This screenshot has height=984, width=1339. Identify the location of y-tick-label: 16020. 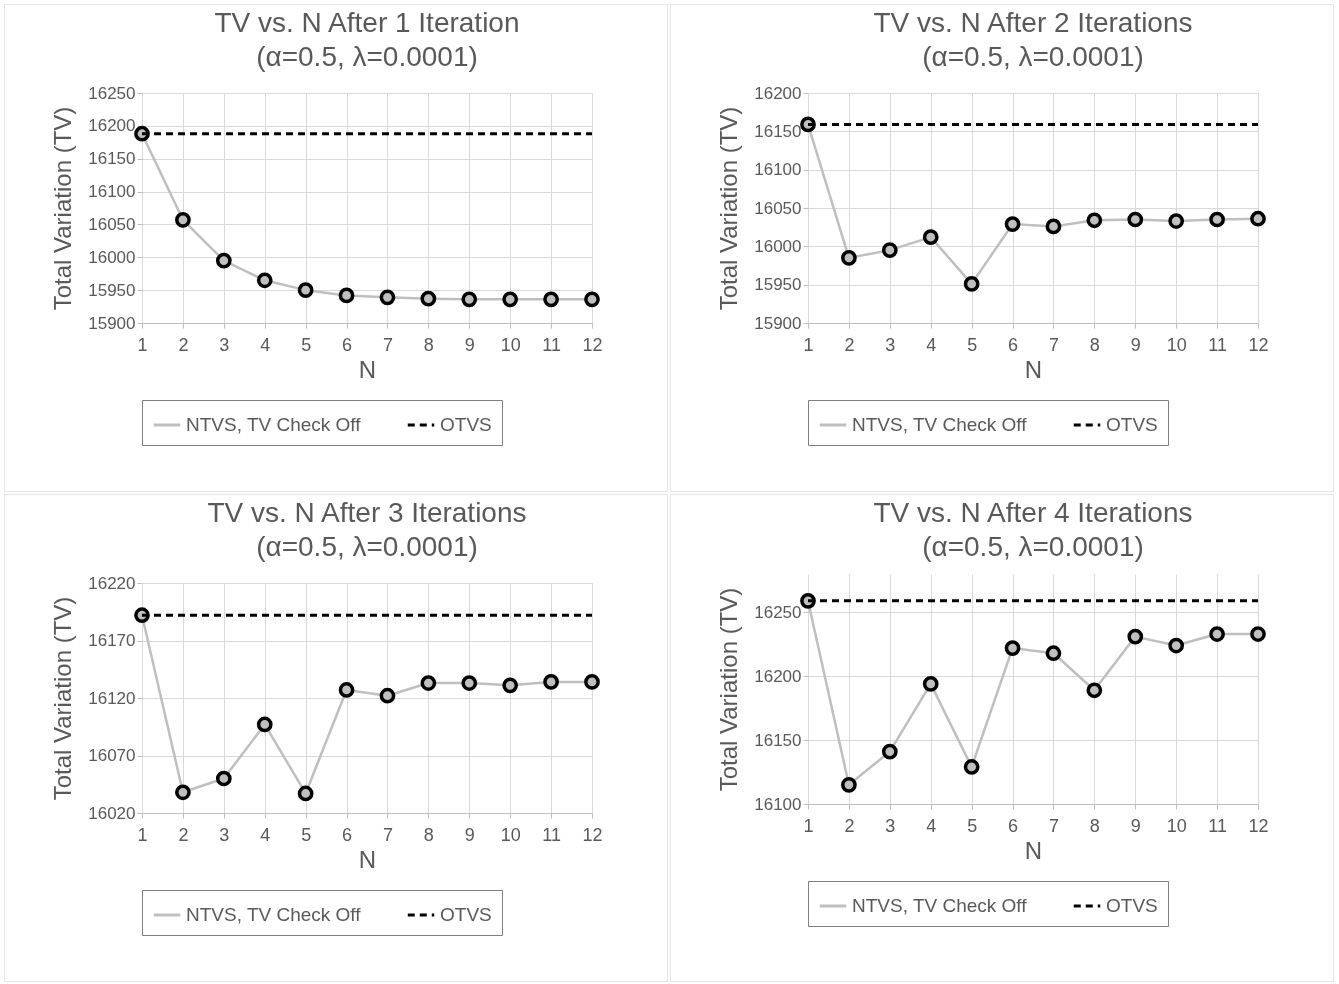
(112, 813).